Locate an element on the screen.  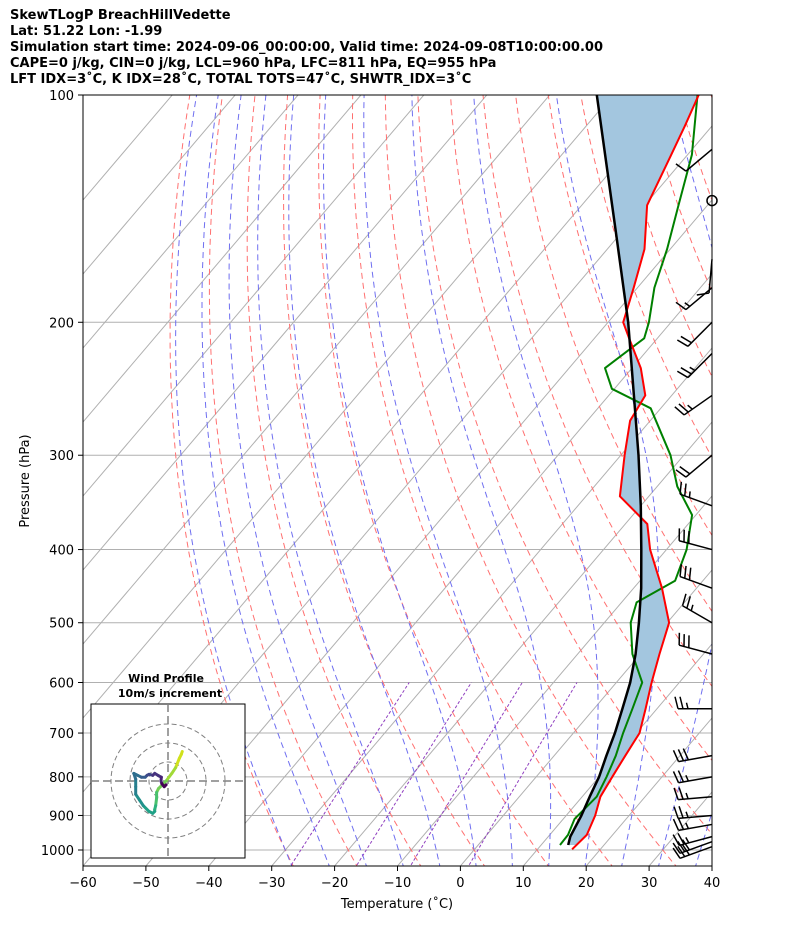
x-tick-label: 10 is located at coordinates (523, 883).